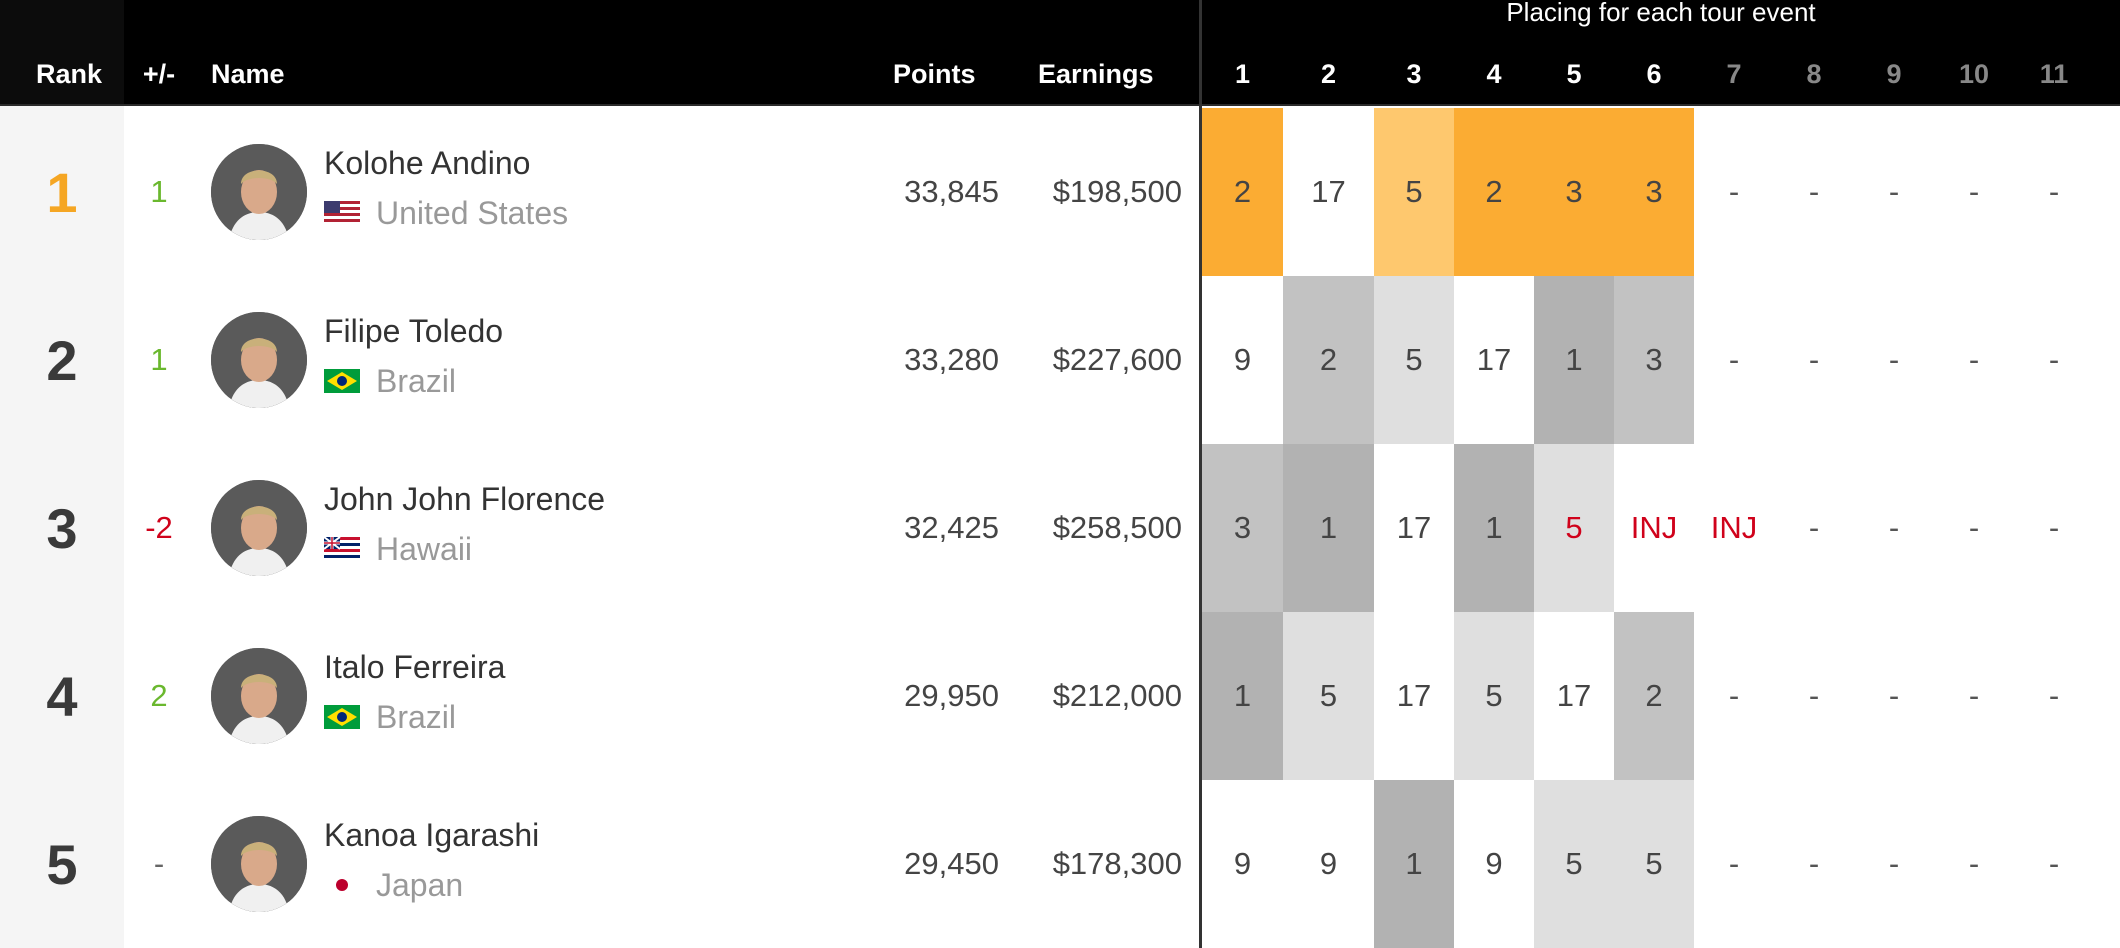 The image size is (2120, 948). I want to click on rank-cell: 2, so click(62, 360).